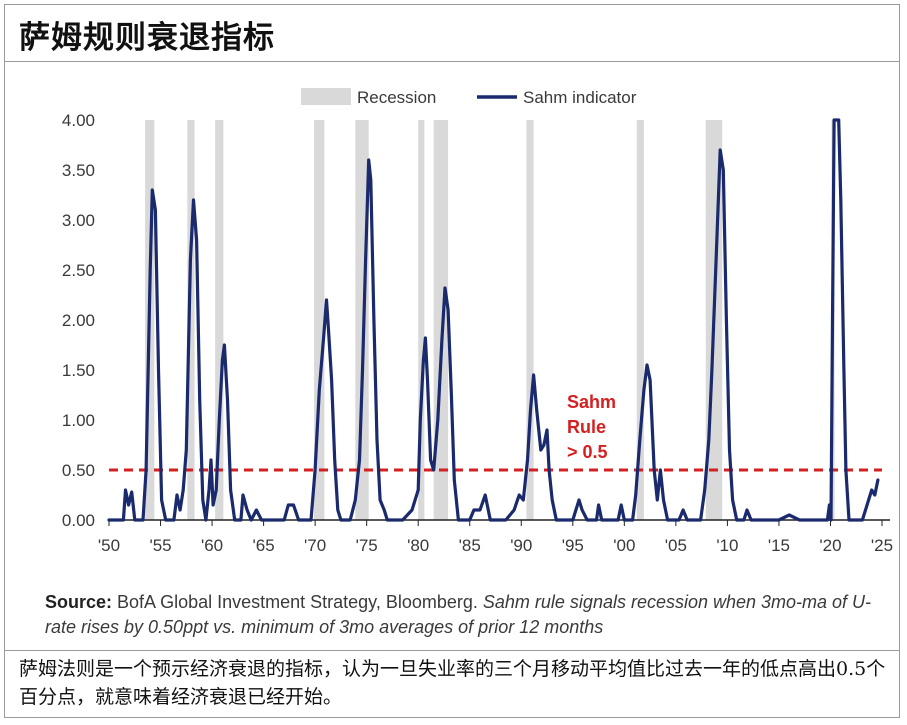 The width and height of the screenshot is (907, 725). Describe the element at coordinates (78, 320) in the screenshot. I see `y-tick-label: 2.00` at that location.